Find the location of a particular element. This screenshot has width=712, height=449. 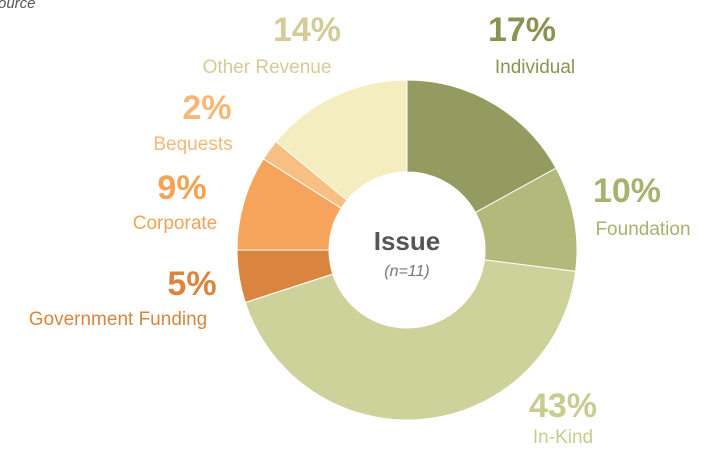

center-note: (n=11) is located at coordinates (407, 271).